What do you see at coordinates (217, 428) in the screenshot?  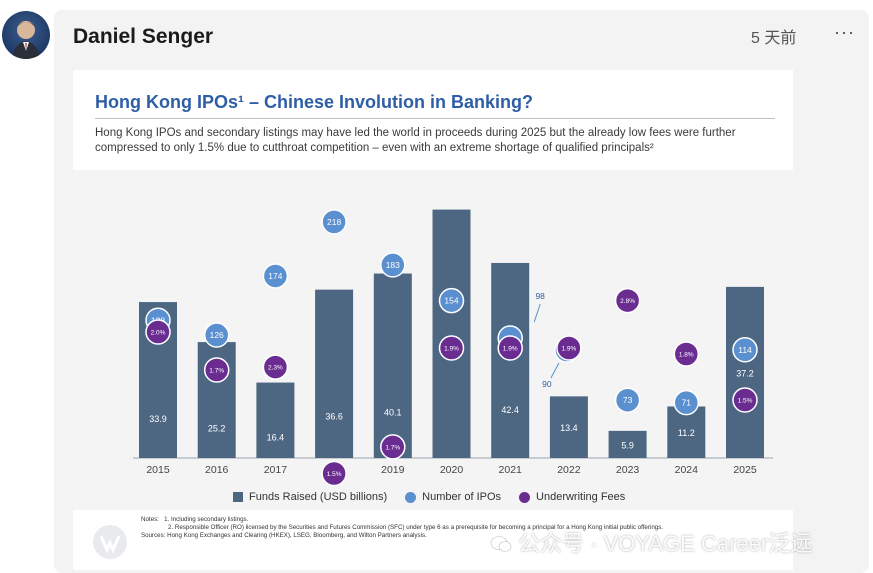 I see `bar-label-2016: 25.2` at bounding box center [217, 428].